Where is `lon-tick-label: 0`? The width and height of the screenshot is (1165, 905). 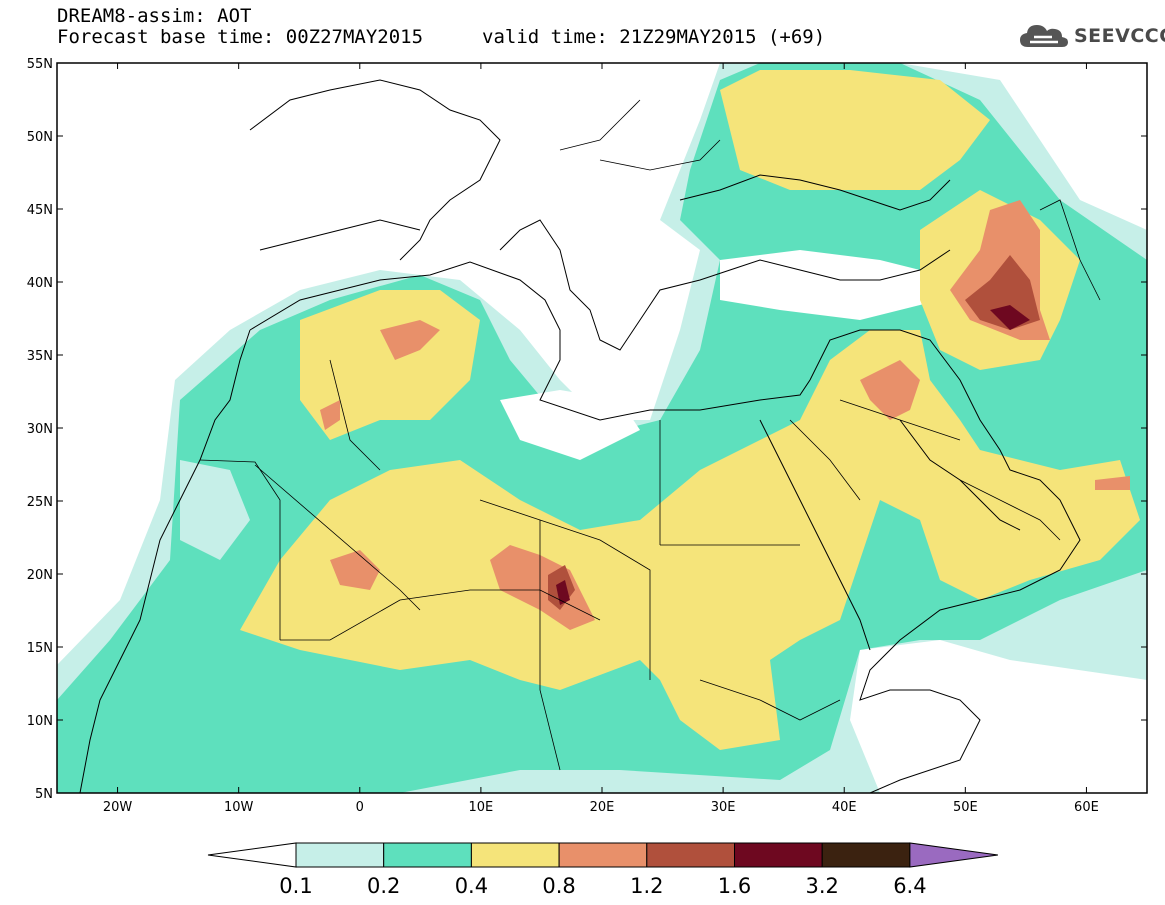 lon-tick-label: 0 is located at coordinates (360, 807).